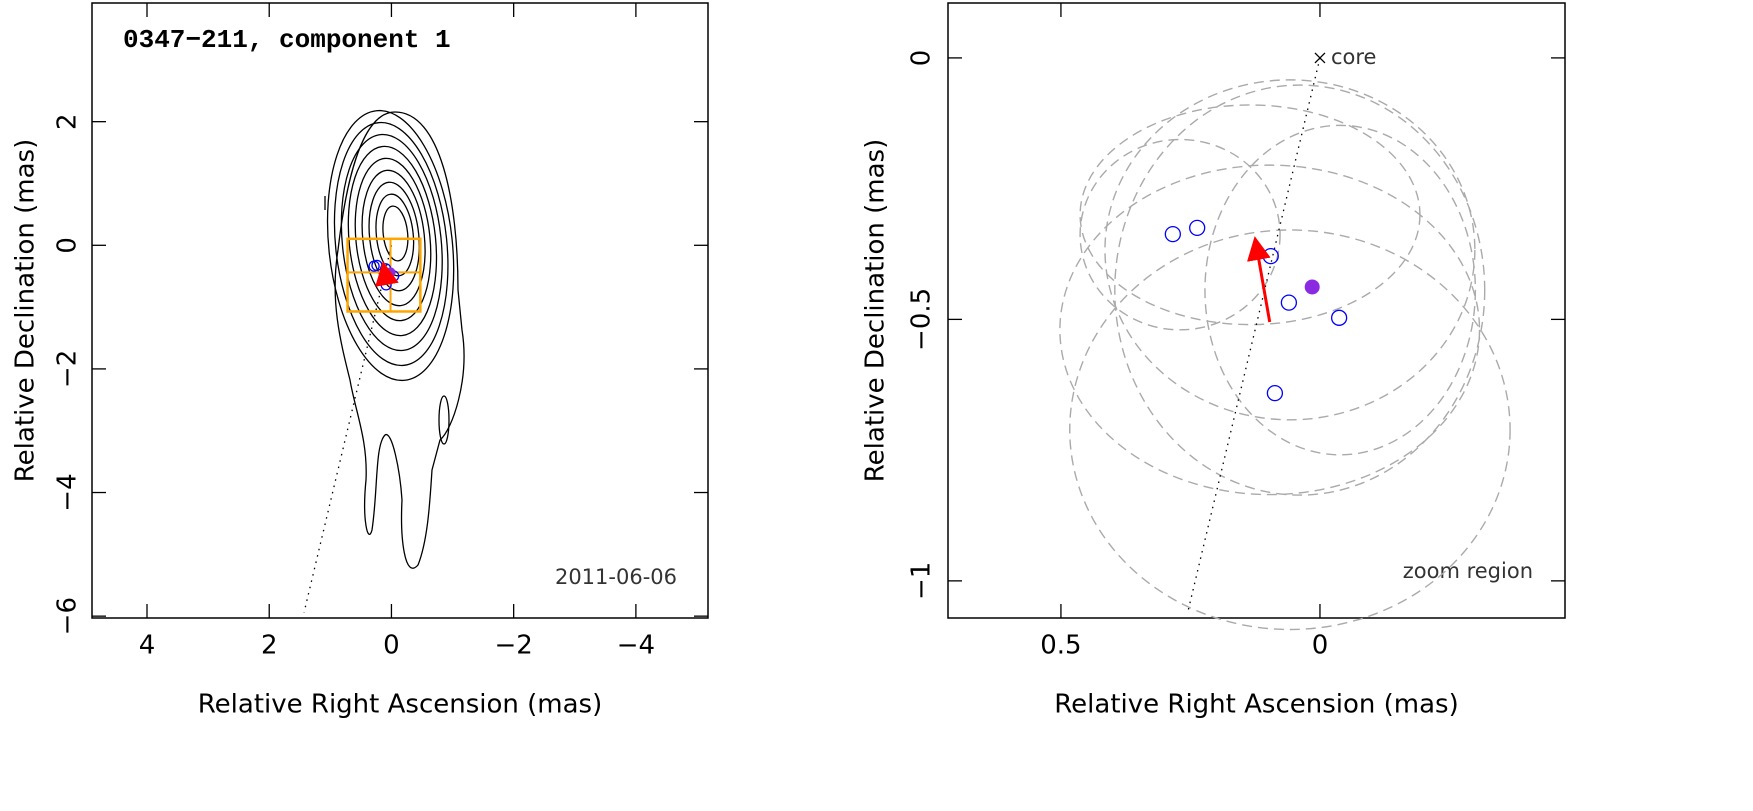 This screenshot has height=811, width=1753. Describe the element at coordinates (287, 40) in the screenshot. I see `chart-title: 0347−211, component 1` at that location.